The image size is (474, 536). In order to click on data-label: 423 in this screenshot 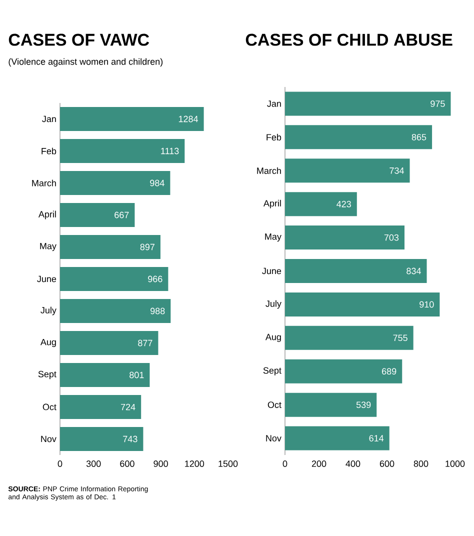, I will do `click(343, 204)`.